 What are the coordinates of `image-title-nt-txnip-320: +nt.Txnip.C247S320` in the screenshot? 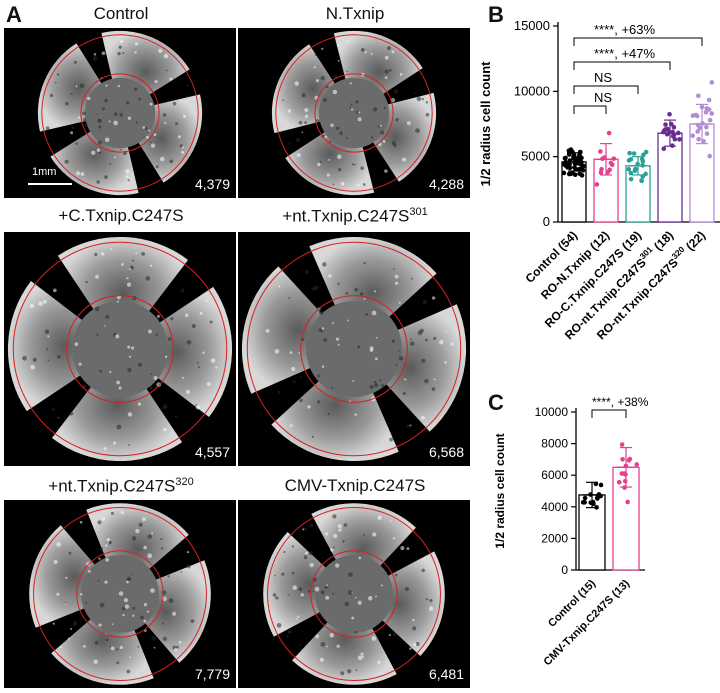 It's located at (121, 486).